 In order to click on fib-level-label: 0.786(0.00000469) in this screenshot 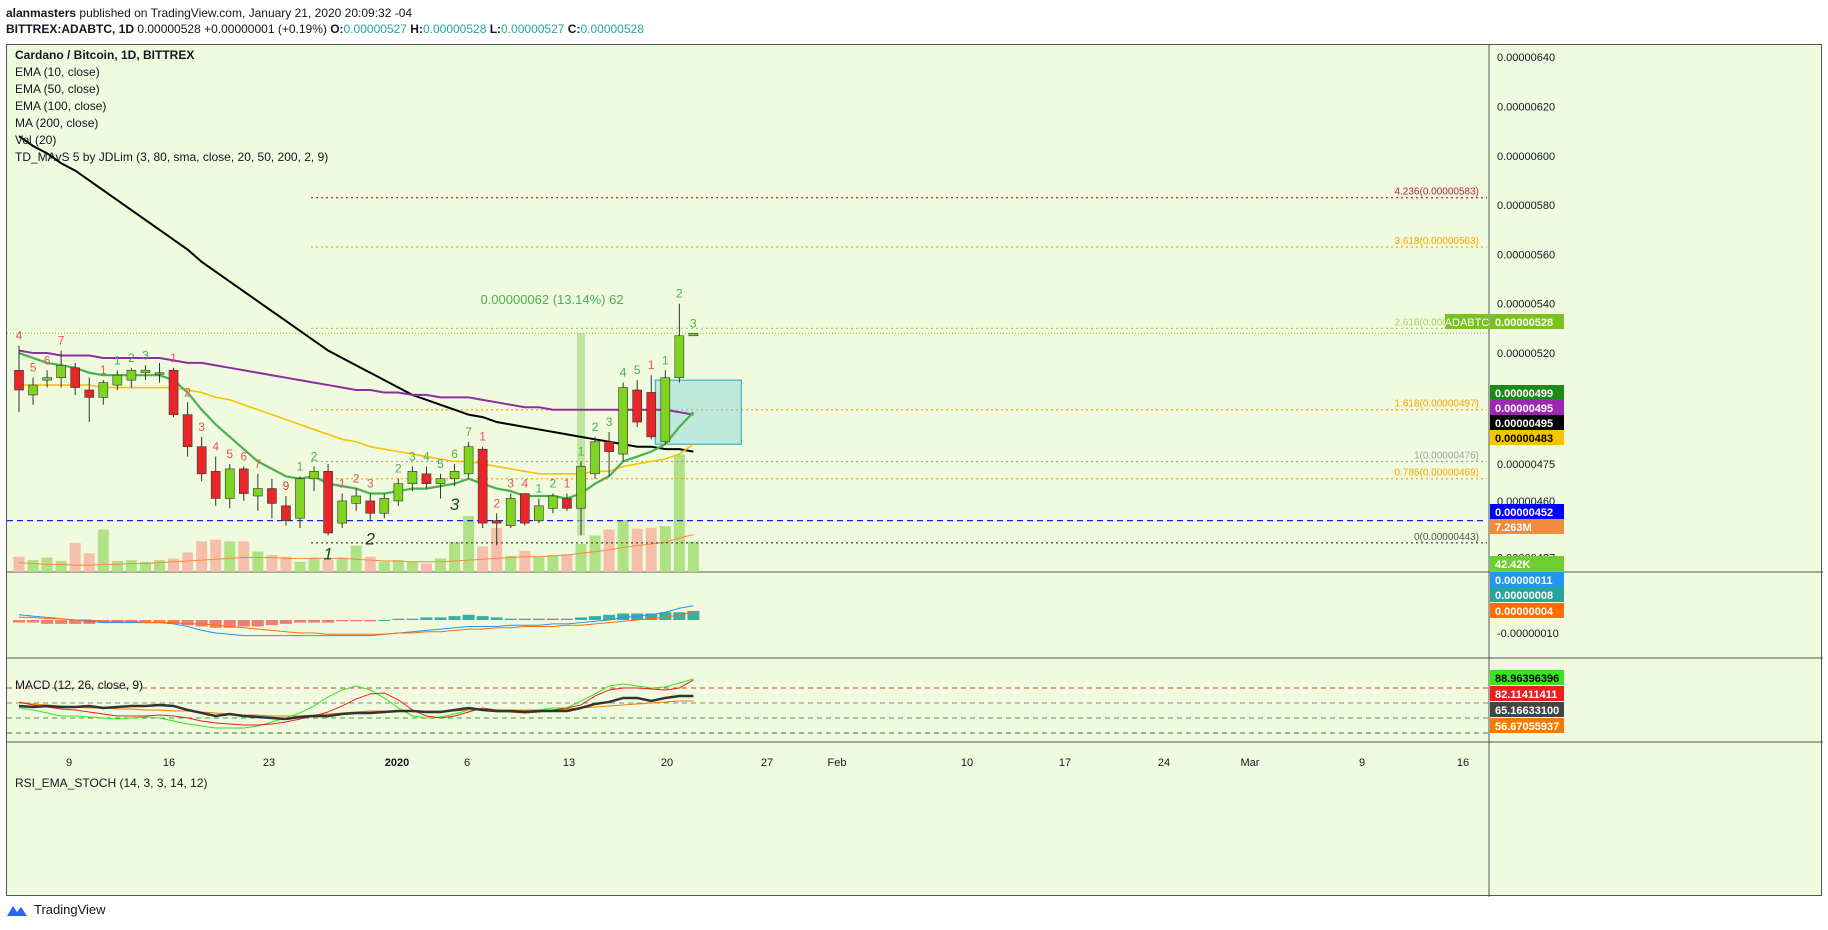, I will do `click(1436, 473)`.